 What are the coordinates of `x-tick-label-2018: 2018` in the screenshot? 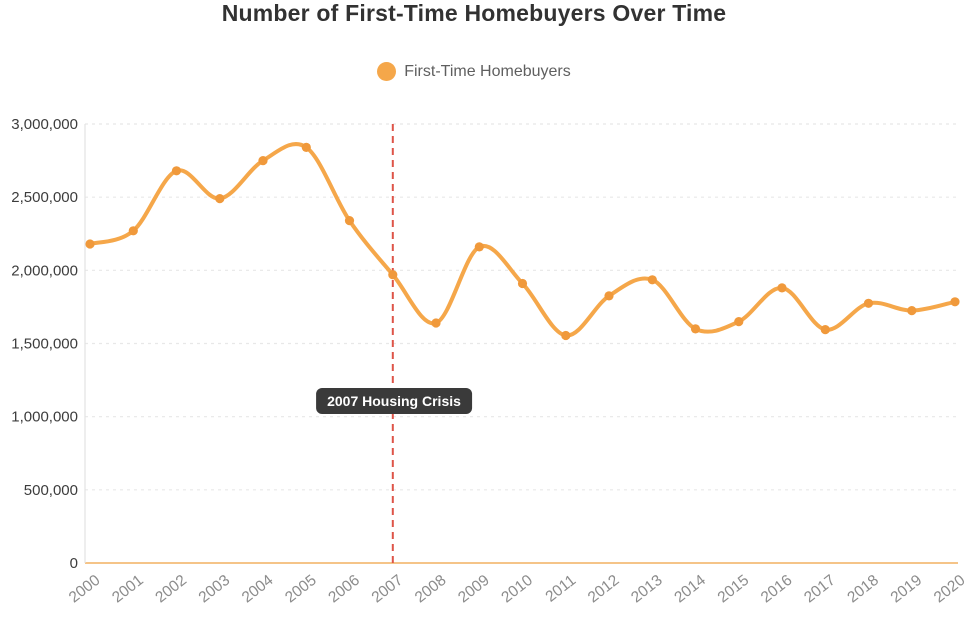 It's located at (863, 589).